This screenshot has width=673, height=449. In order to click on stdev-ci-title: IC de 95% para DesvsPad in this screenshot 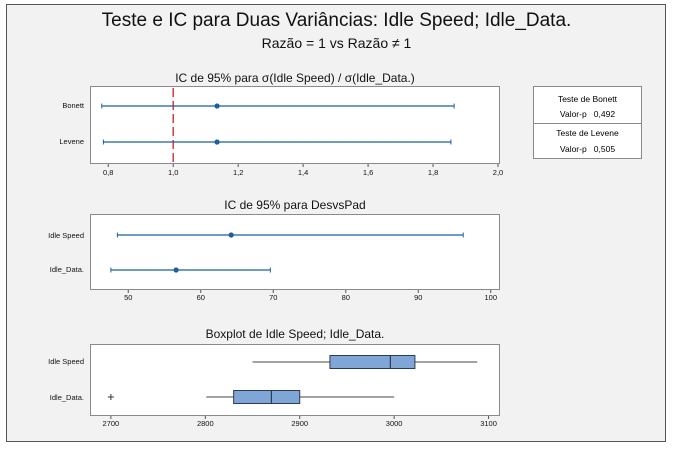, I will do `click(295, 205)`.